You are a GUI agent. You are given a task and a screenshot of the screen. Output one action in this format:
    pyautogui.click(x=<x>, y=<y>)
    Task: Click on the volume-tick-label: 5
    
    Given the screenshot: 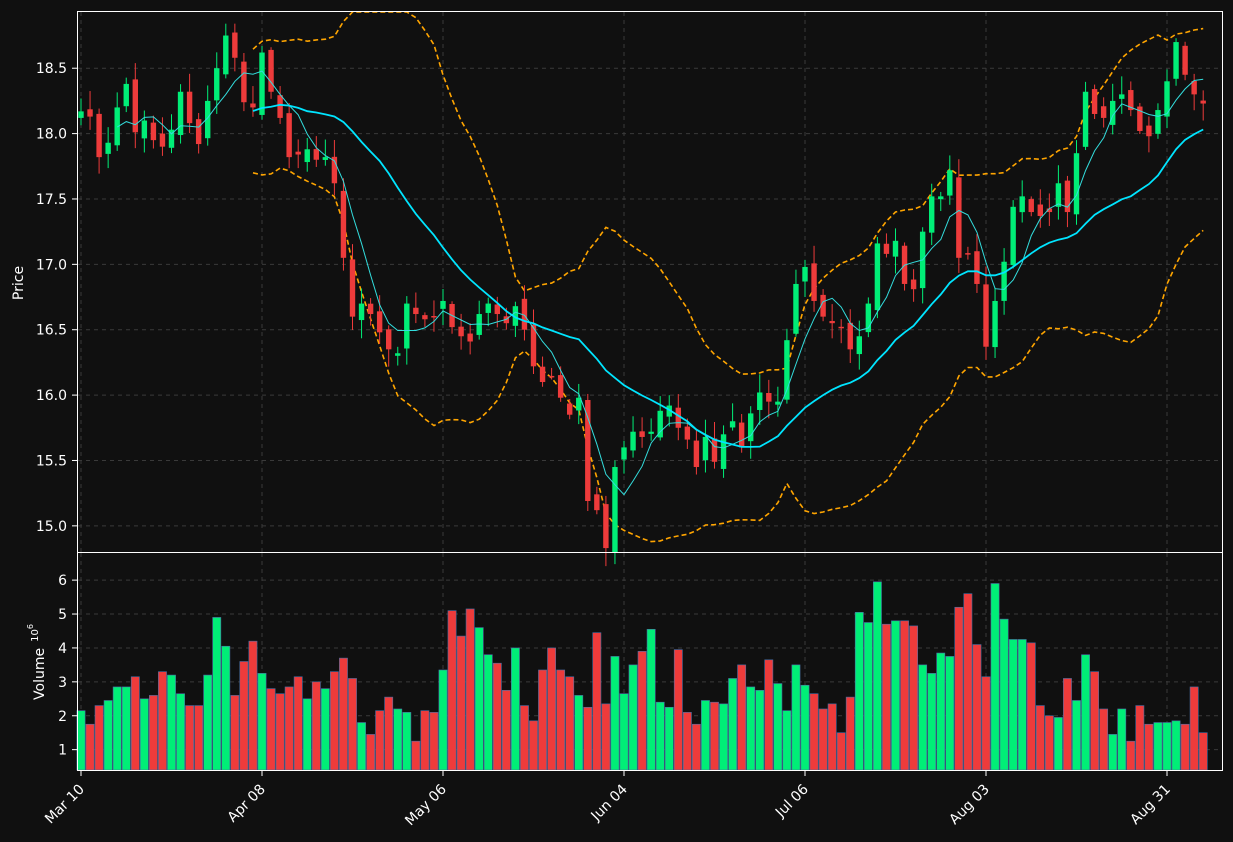 What is the action you would take?
    pyautogui.click(x=62, y=615)
    